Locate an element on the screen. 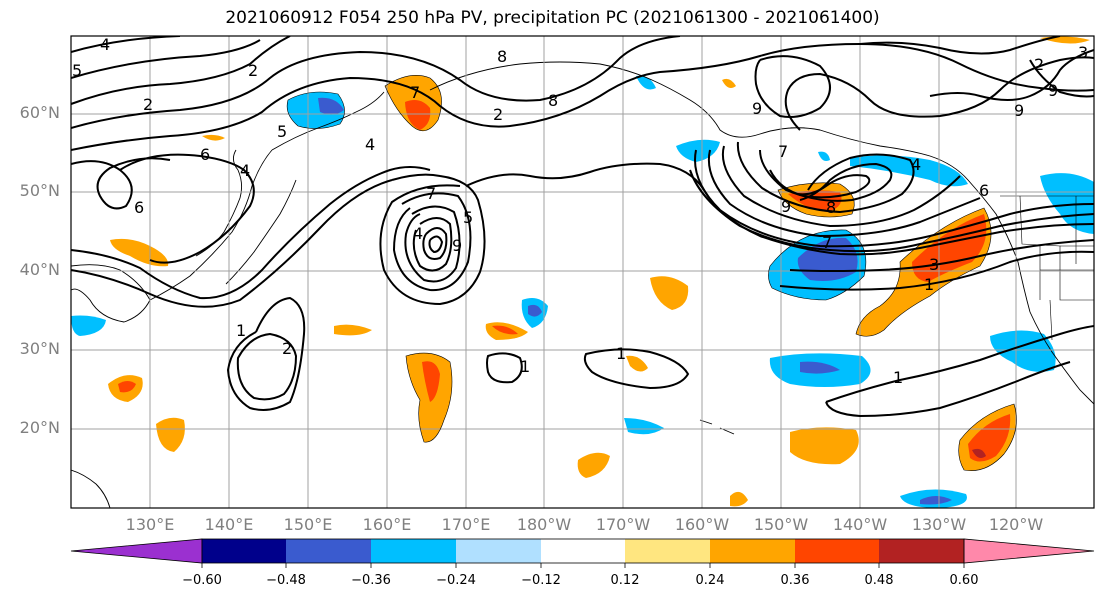 This screenshot has height=601, width=1105. lat-label: 20°N is located at coordinates (39, 427).